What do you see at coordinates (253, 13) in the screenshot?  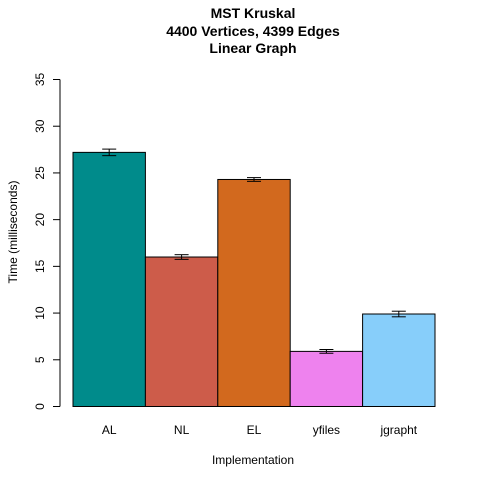 I see `chart-title-line-1: MST Kruskal` at bounding box center [253, 13].